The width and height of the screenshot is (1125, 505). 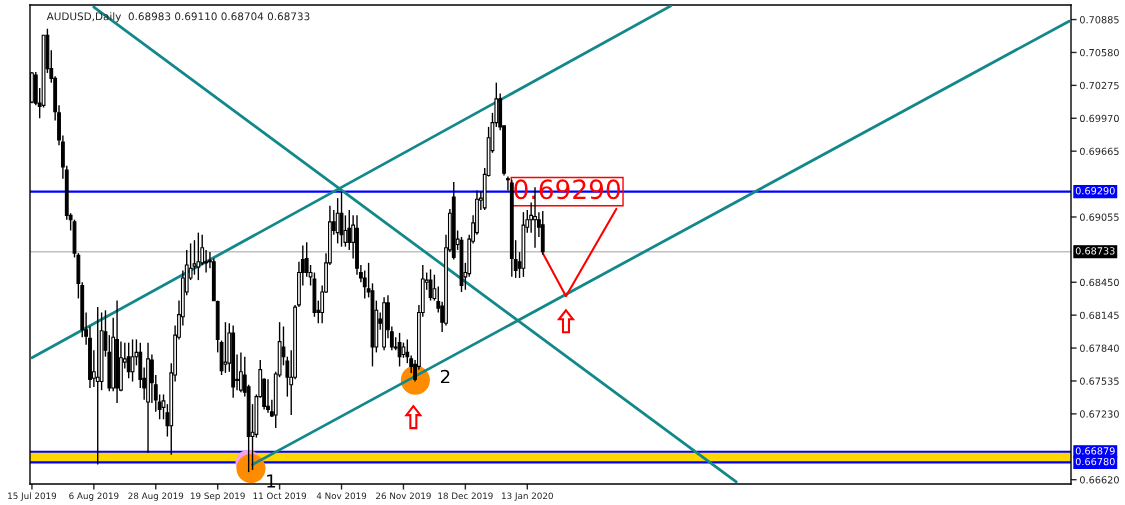 What do you see at coordinates (403, 496) in the screenshot?
I see `x-tick-label: 26 Nov 2019` at bounding box center [403, 496].